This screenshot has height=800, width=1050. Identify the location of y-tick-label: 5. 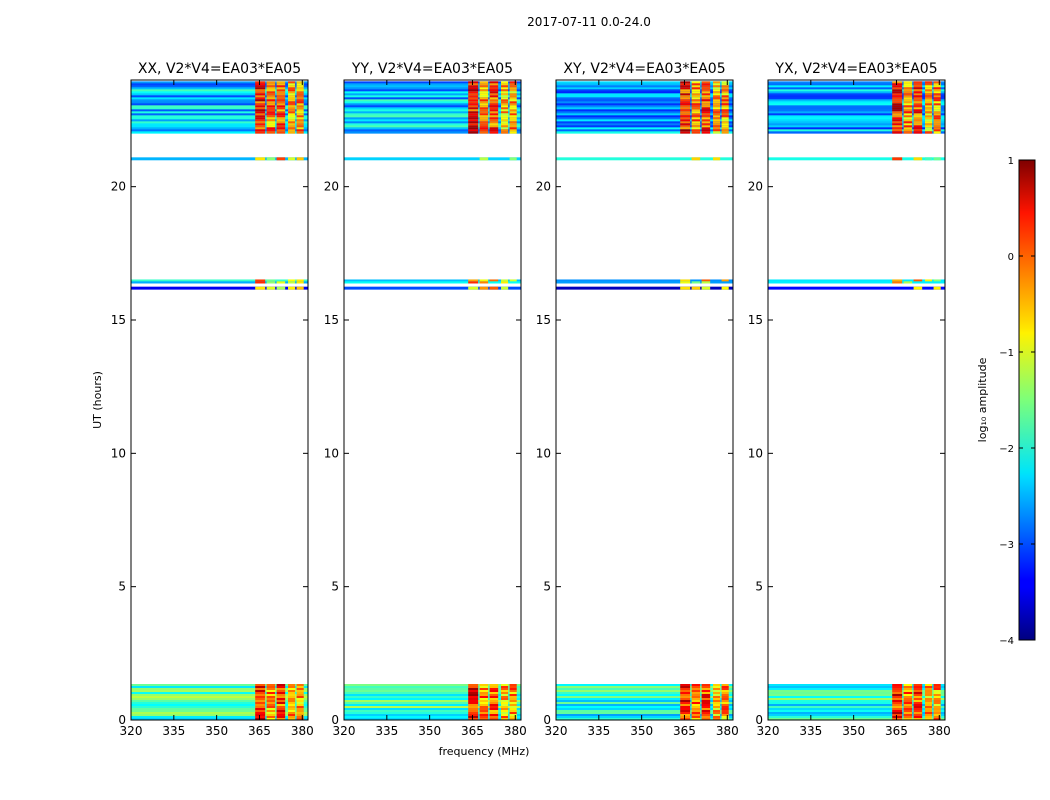
(759, 587).